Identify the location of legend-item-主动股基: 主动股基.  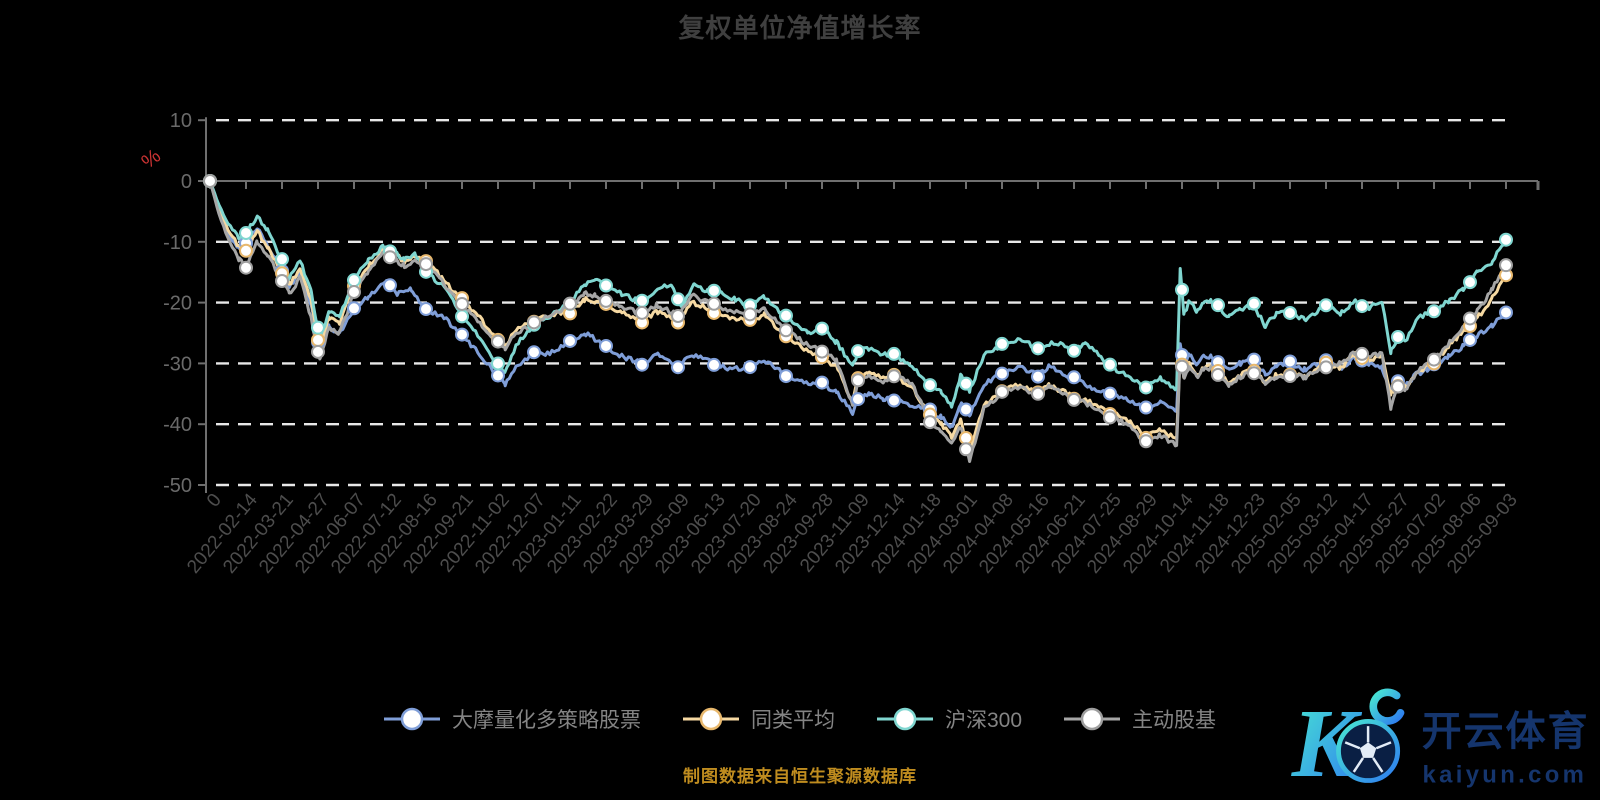
(1140, 719).